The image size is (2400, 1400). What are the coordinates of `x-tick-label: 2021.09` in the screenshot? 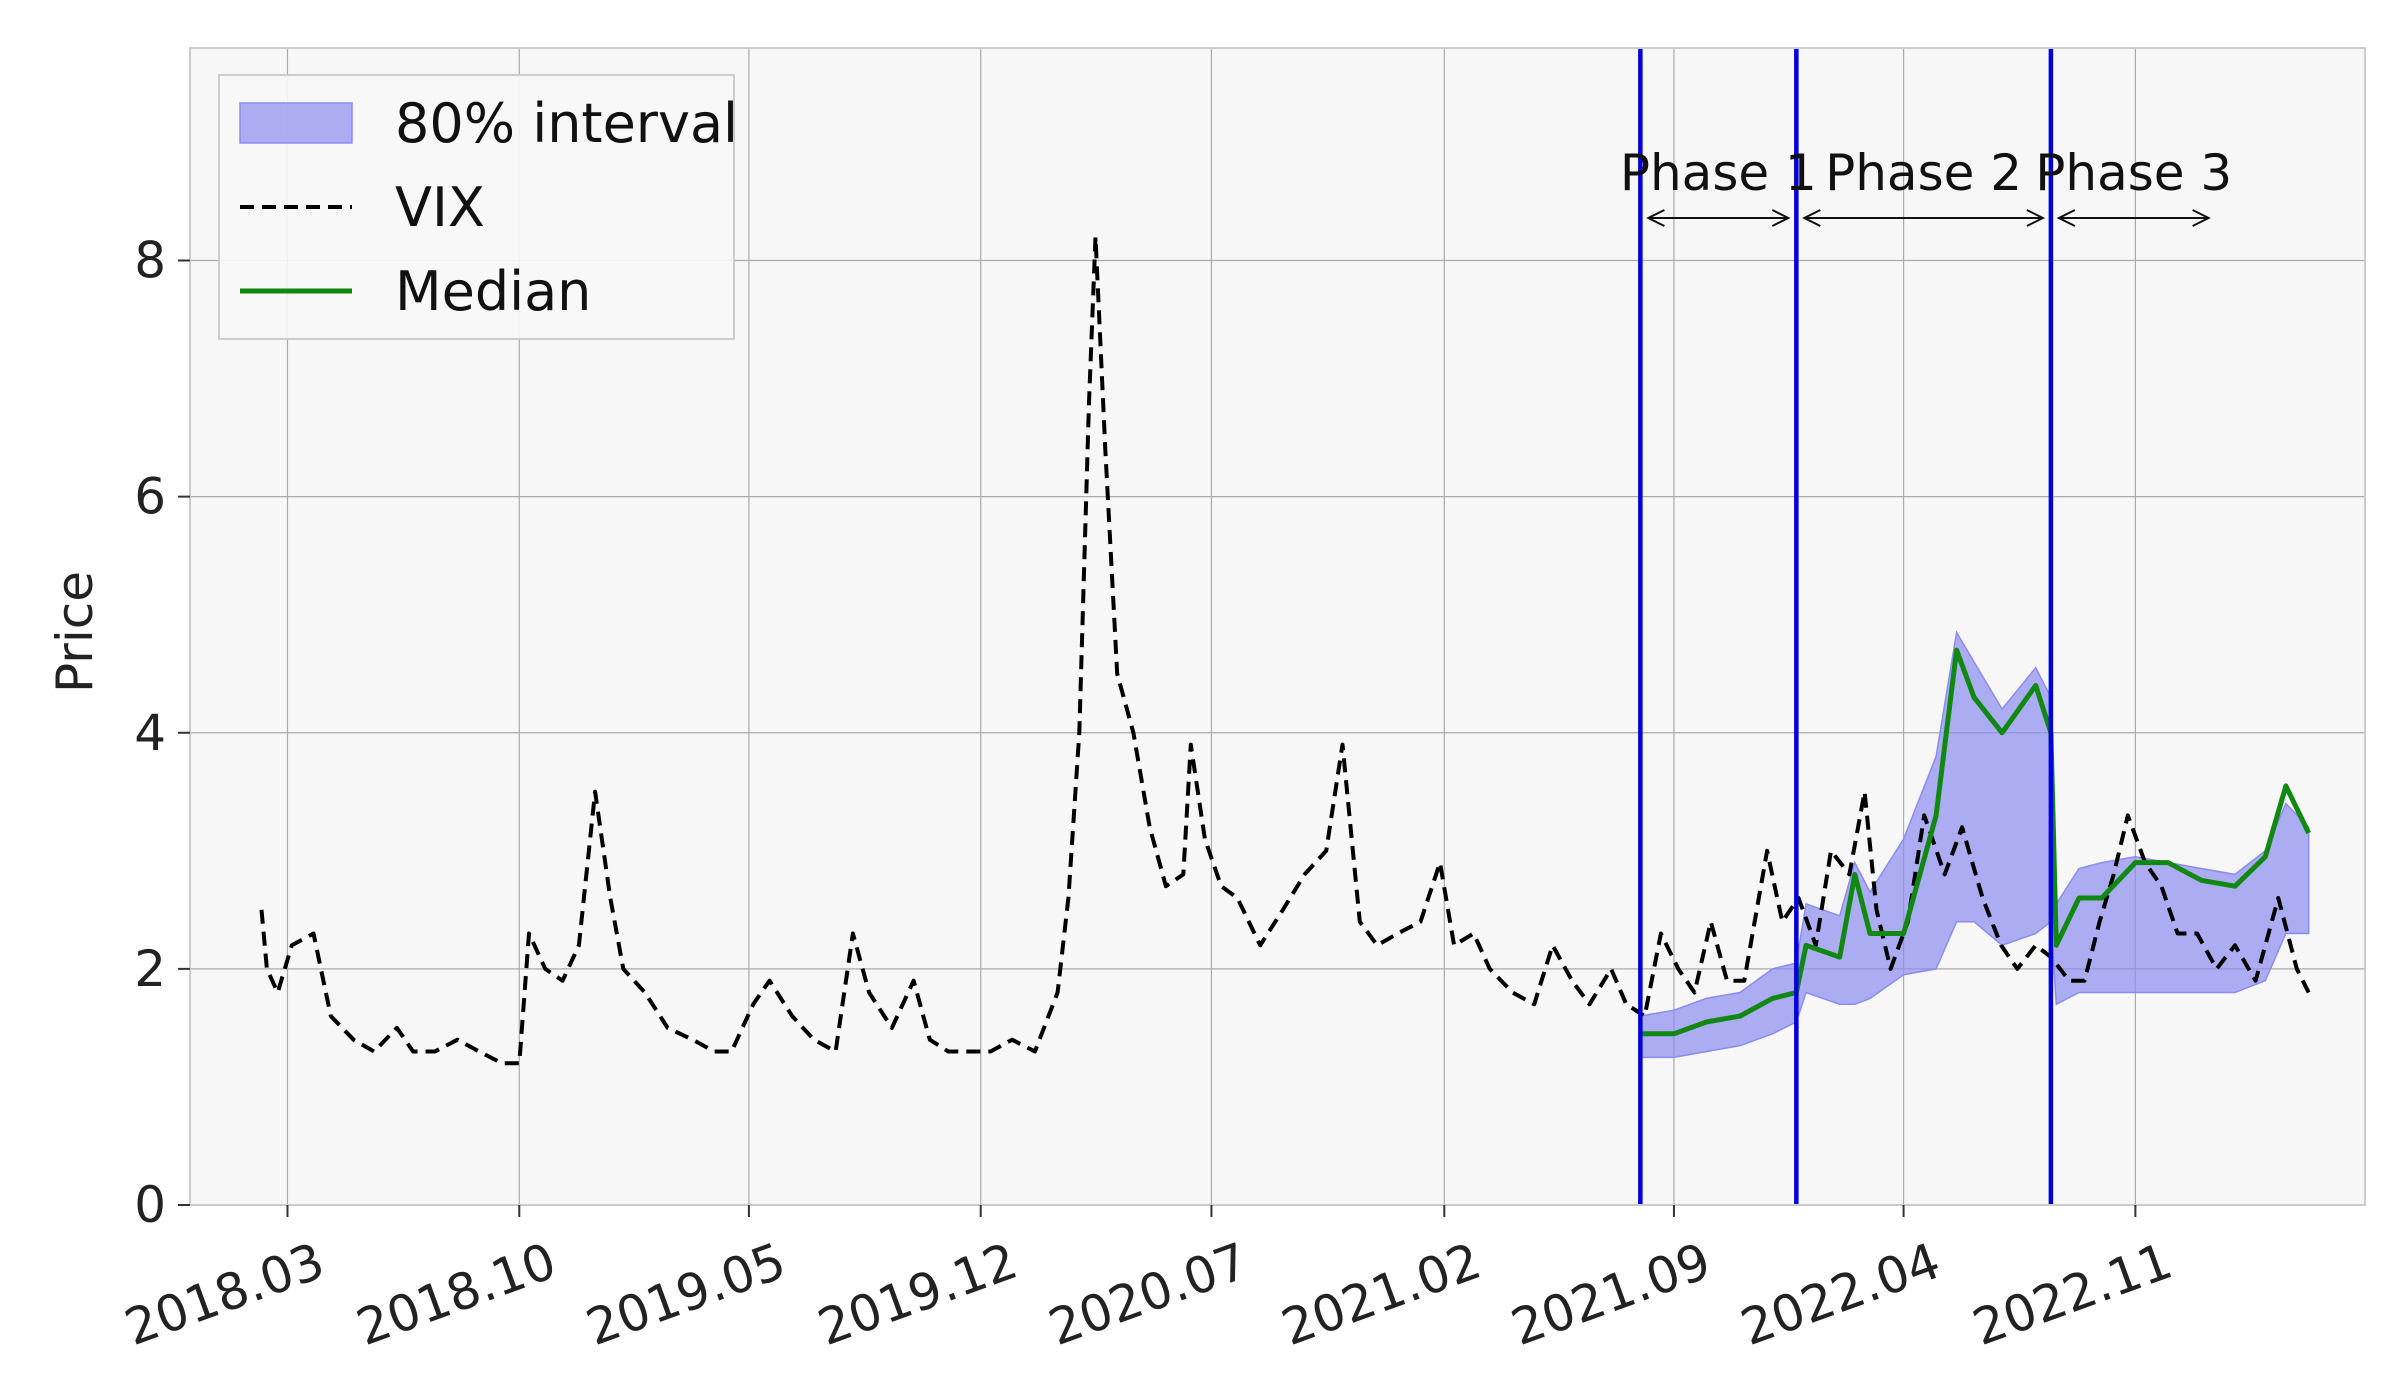 It's located at (1611, 1294).